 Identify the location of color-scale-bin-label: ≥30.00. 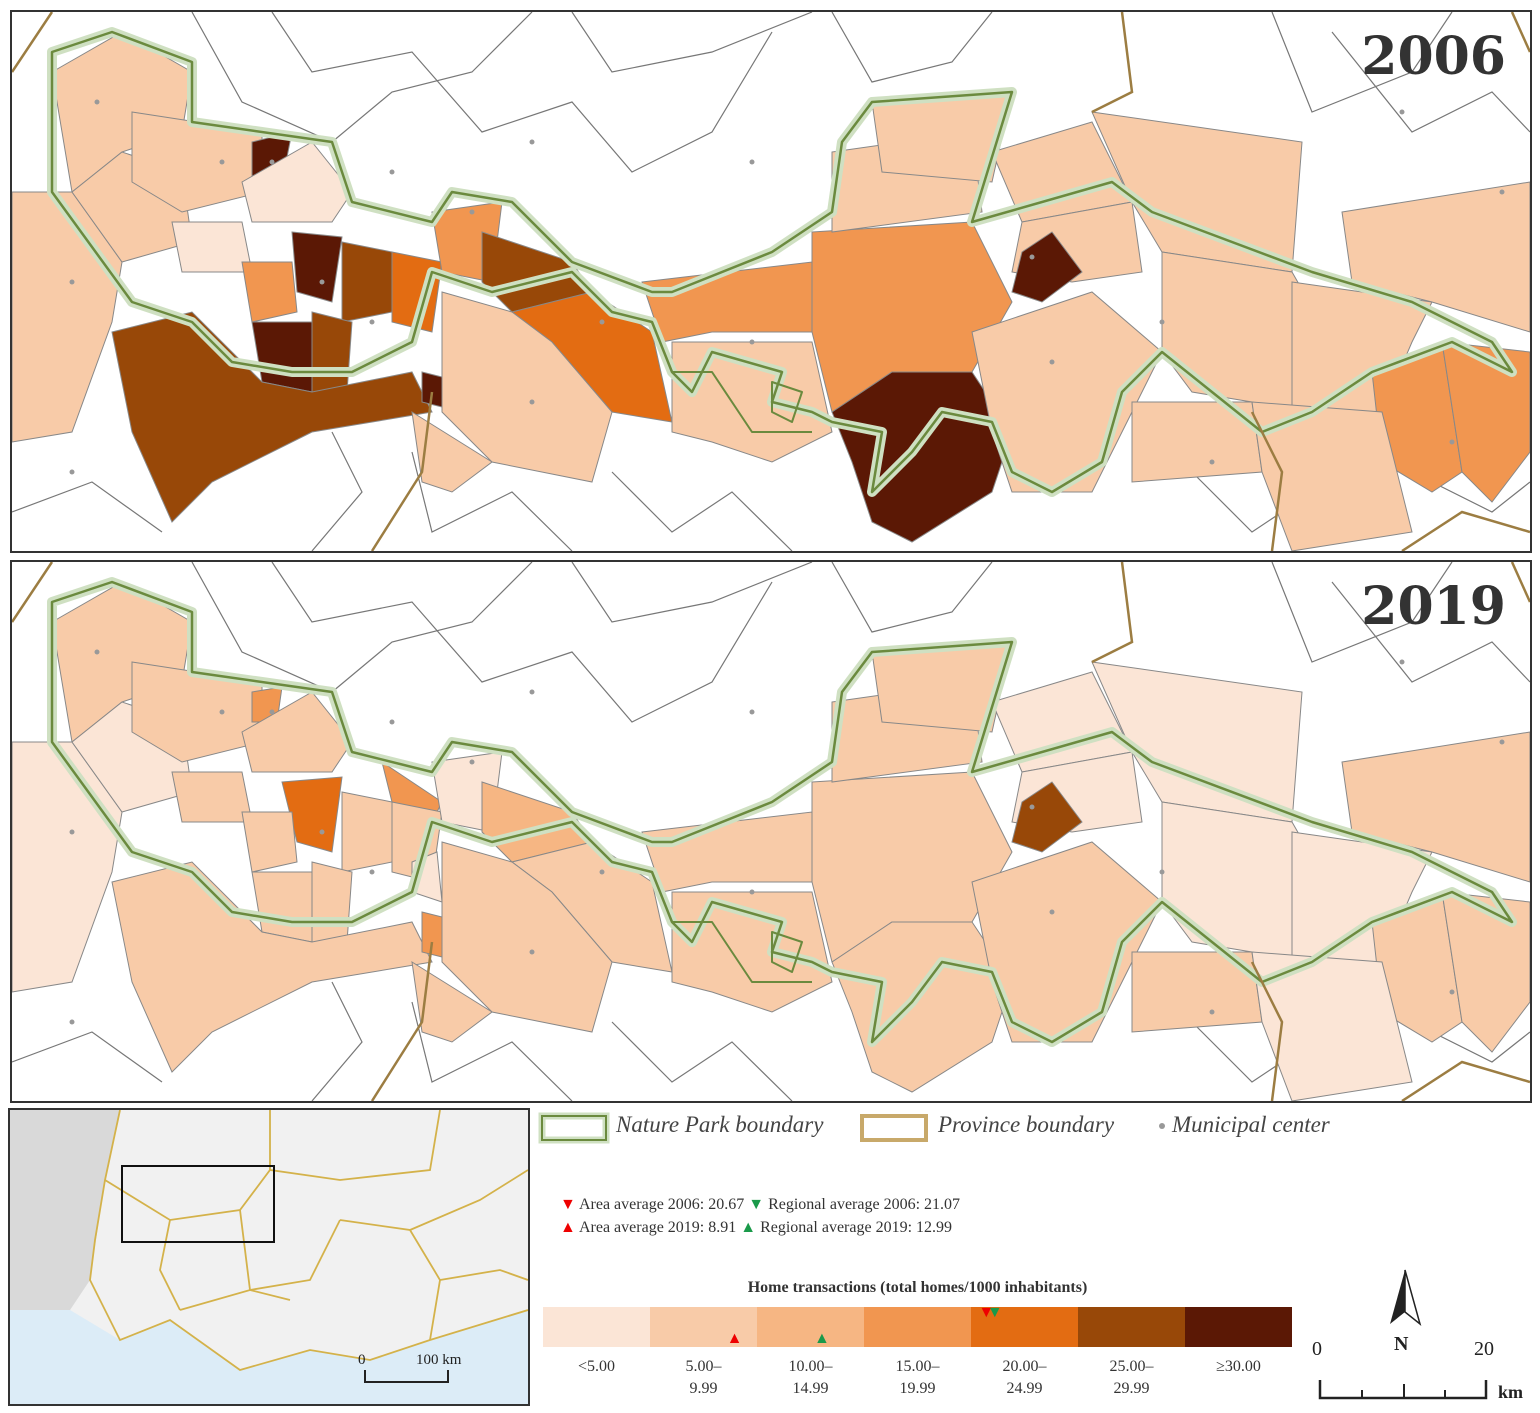
(1238, 1367).